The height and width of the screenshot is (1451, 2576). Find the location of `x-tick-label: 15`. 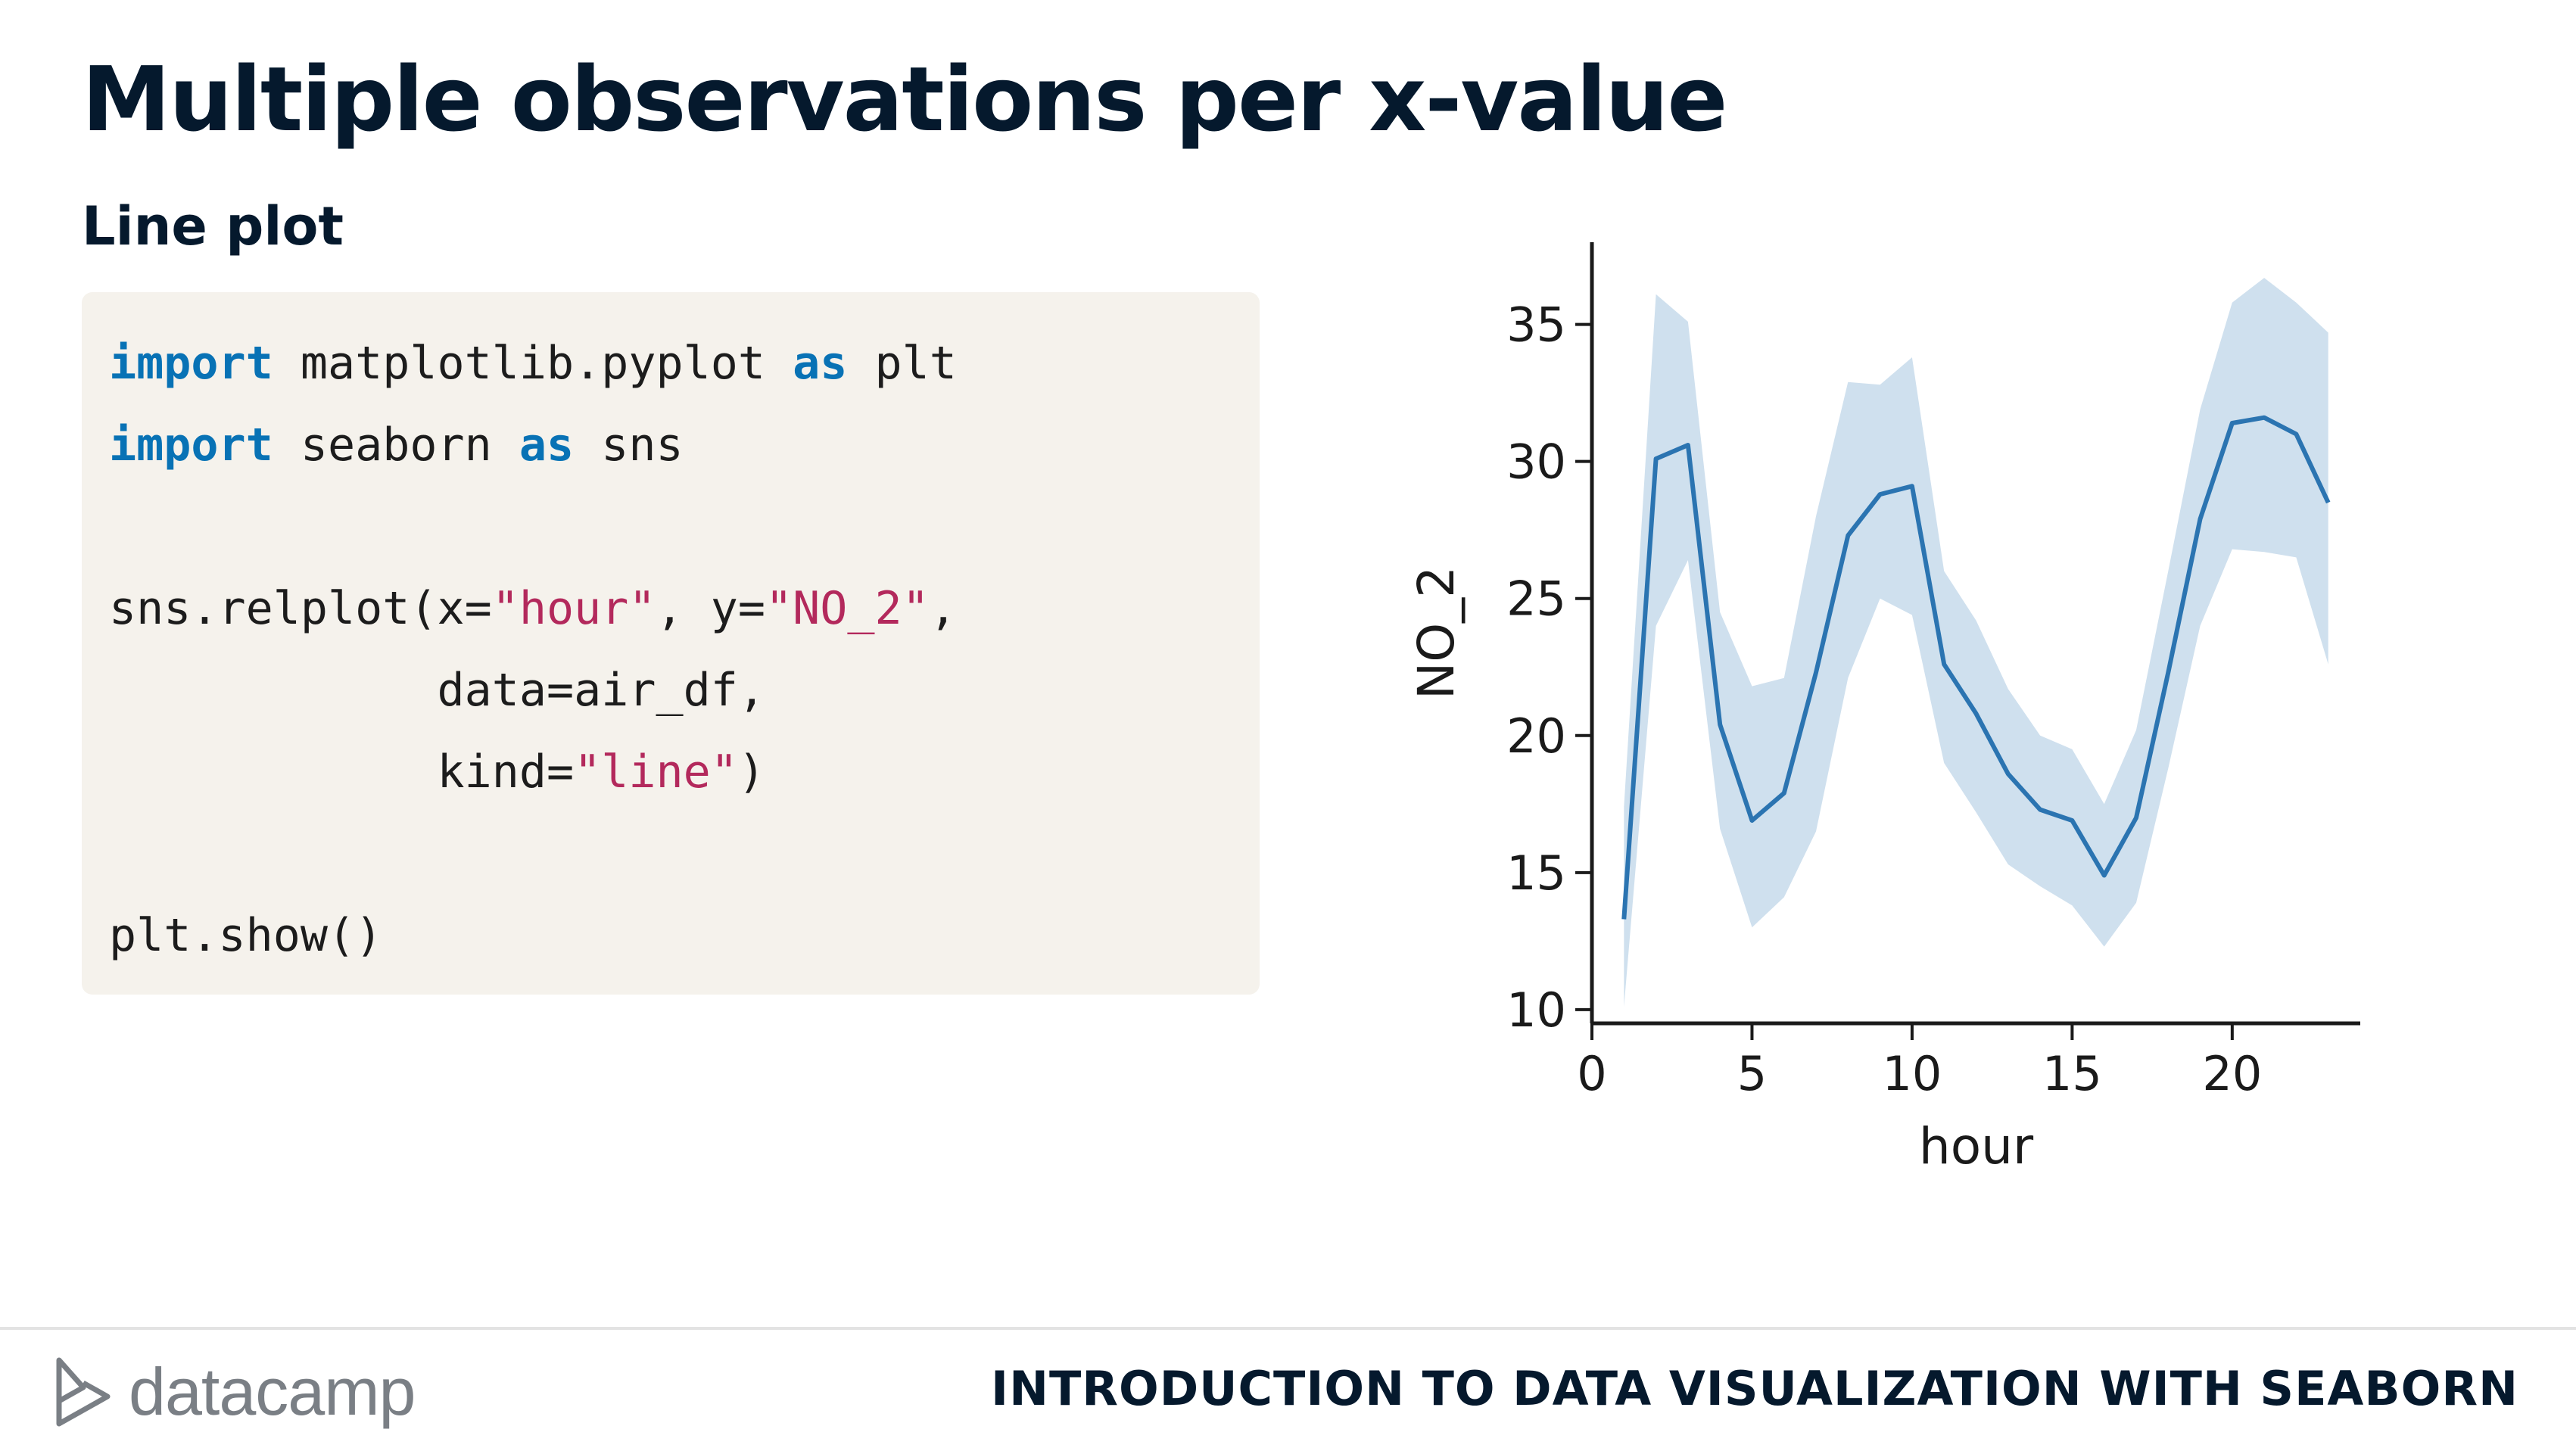

x-tick-label: 15 is located at coordinates (2072, 1073).